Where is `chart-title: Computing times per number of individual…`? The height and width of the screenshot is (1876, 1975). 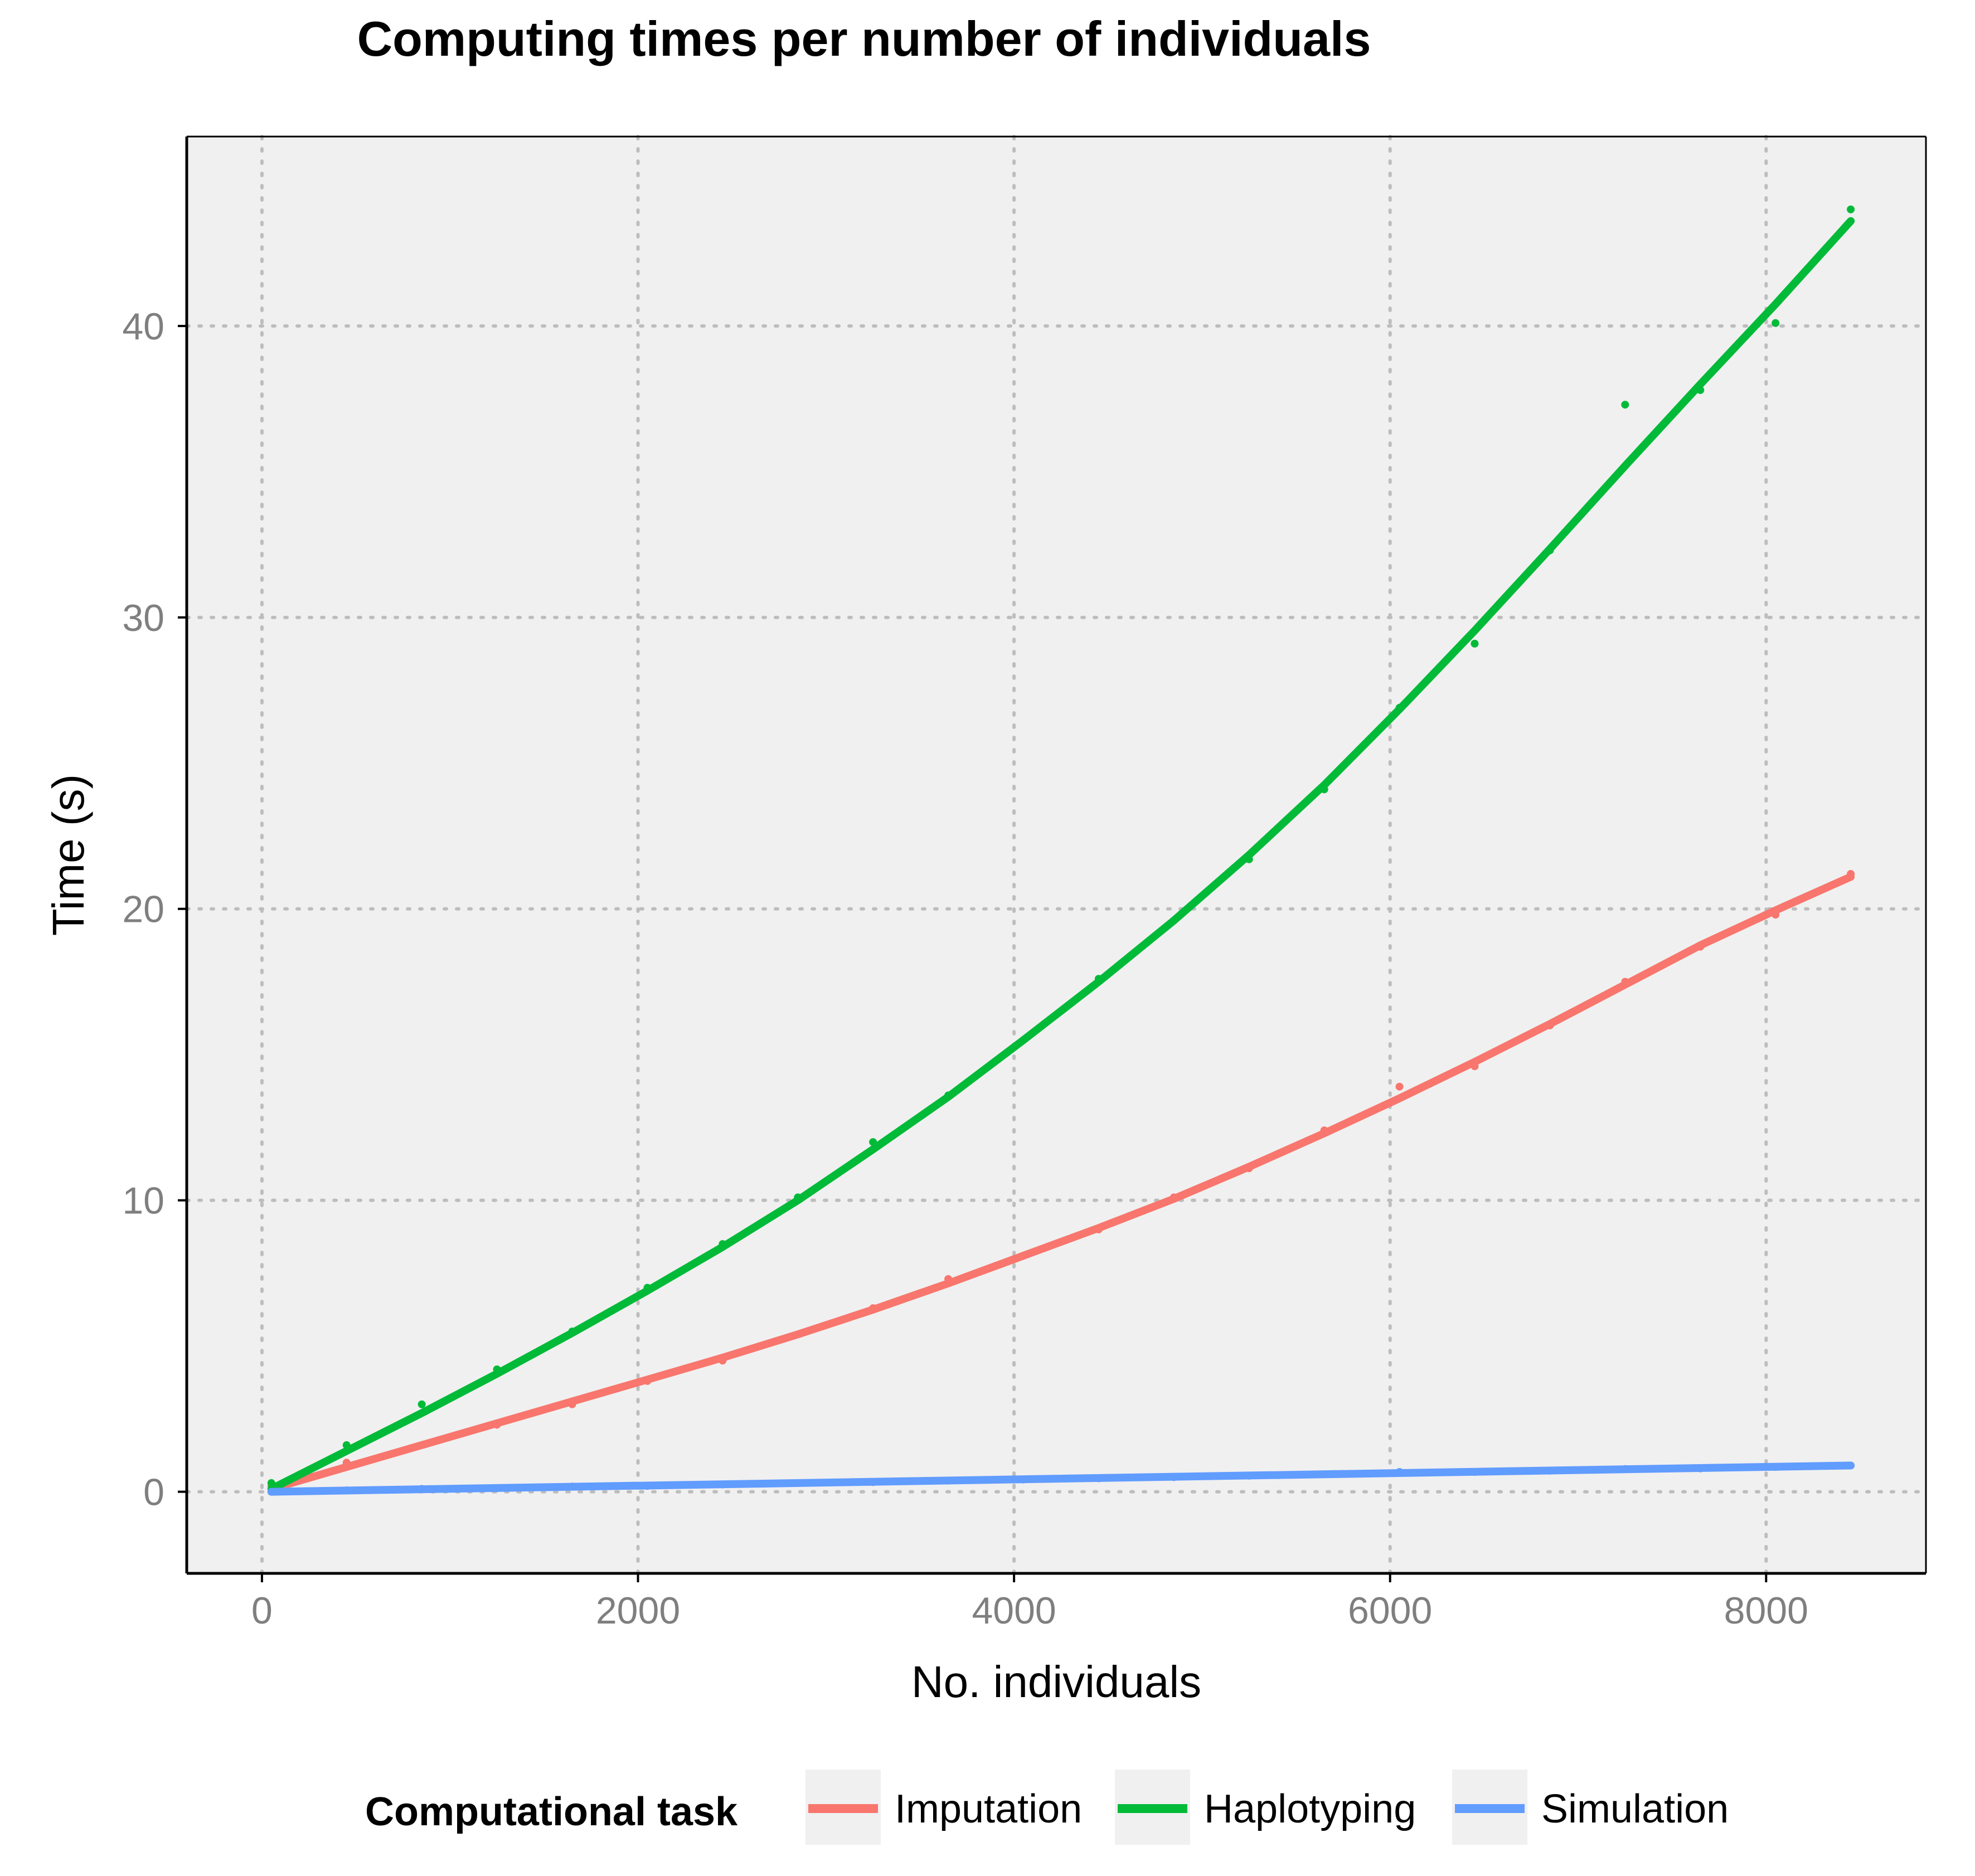 chart-title: Computing times per number of individual… is located at coordinates (864, 38).